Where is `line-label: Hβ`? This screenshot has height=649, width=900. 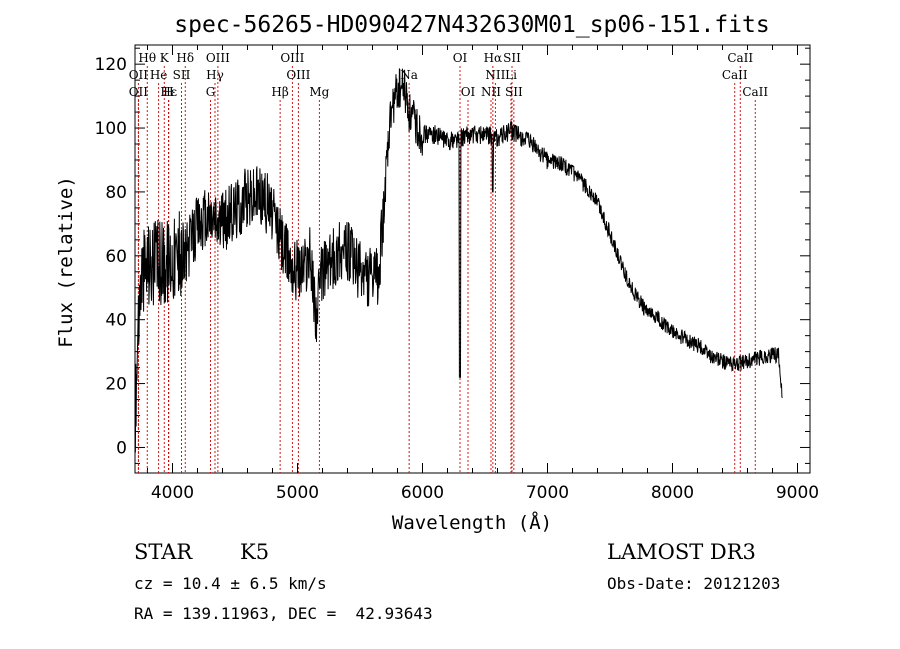 line-label: Hβ is located at coordinates (279, 92).